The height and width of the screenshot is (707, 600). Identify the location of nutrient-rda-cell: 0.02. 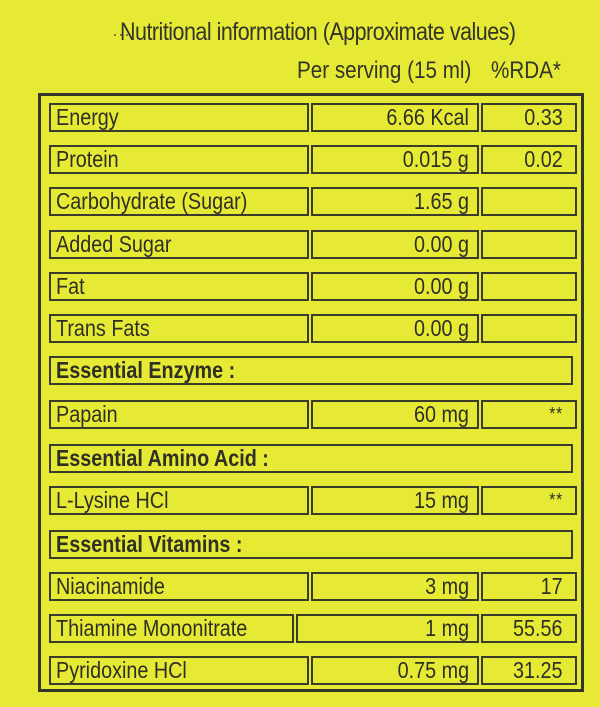
(529, 159).